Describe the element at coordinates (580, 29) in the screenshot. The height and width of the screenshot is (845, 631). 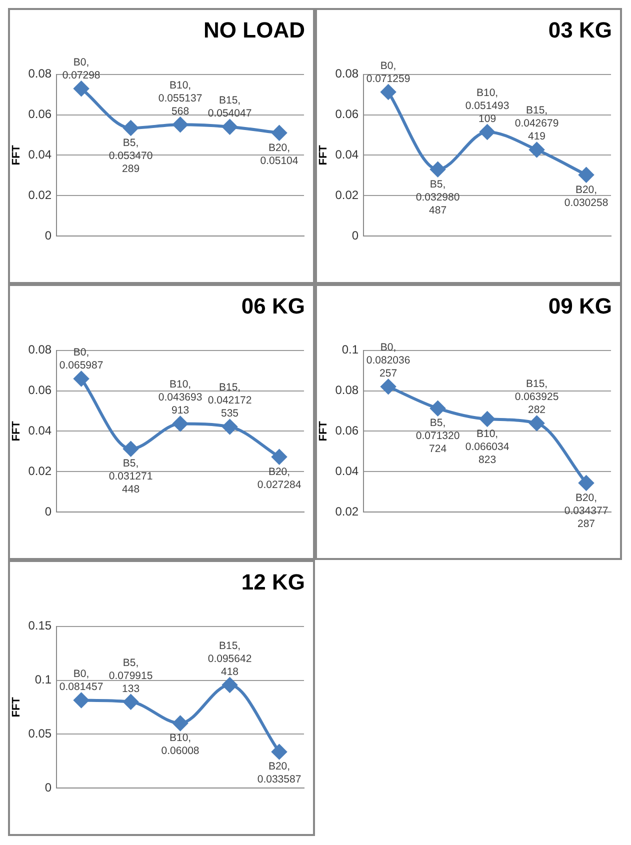
I see `chart-title: 03 KG` at that location.